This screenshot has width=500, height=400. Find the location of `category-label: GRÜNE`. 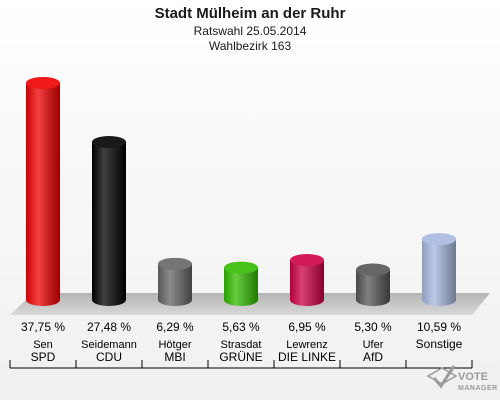

category-label: GRÜNE is located at coordinates (240, 357).